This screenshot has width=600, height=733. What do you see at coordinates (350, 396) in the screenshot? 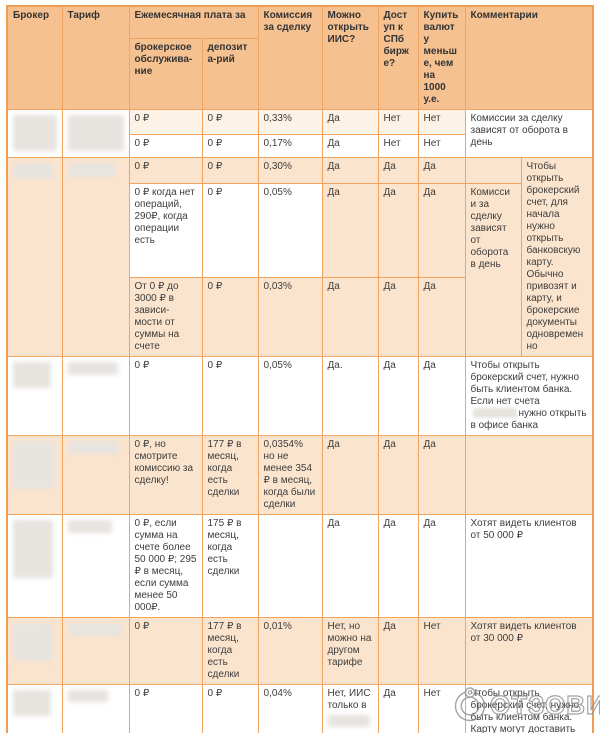
I see `table-cell: Да.` at bounding box center [350, 396].